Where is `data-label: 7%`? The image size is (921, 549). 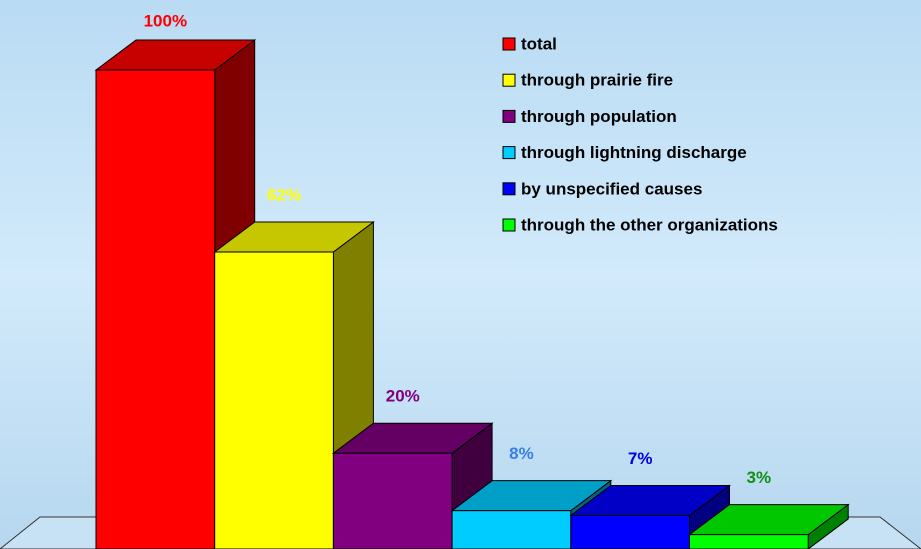 data-label: 7% is located at coordinates (640, 458).